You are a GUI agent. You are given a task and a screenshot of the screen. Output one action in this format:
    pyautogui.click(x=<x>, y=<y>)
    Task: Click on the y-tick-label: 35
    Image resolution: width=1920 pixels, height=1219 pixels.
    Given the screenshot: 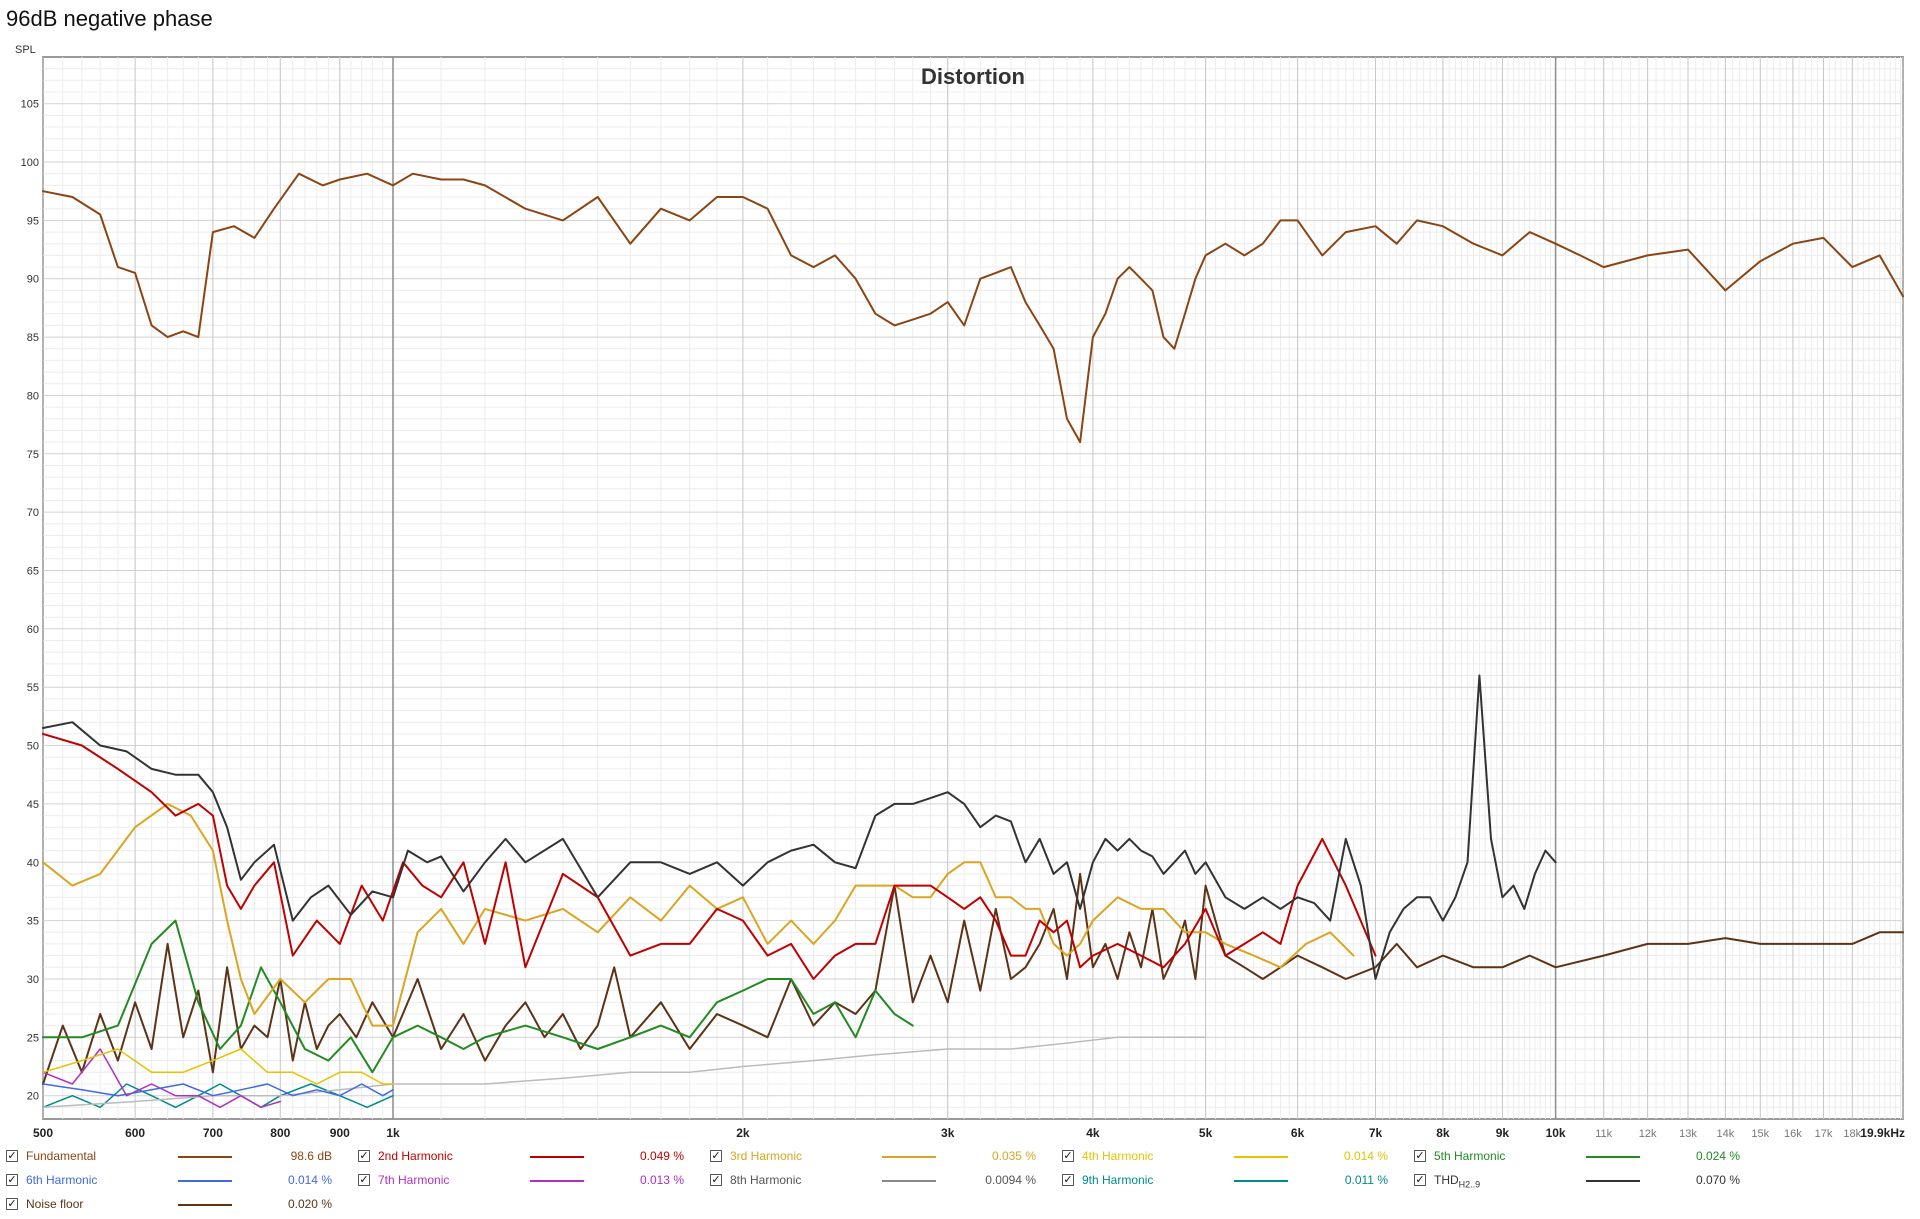 What is the action you would take?
    pyautogui.click(x=33, y=922)
    